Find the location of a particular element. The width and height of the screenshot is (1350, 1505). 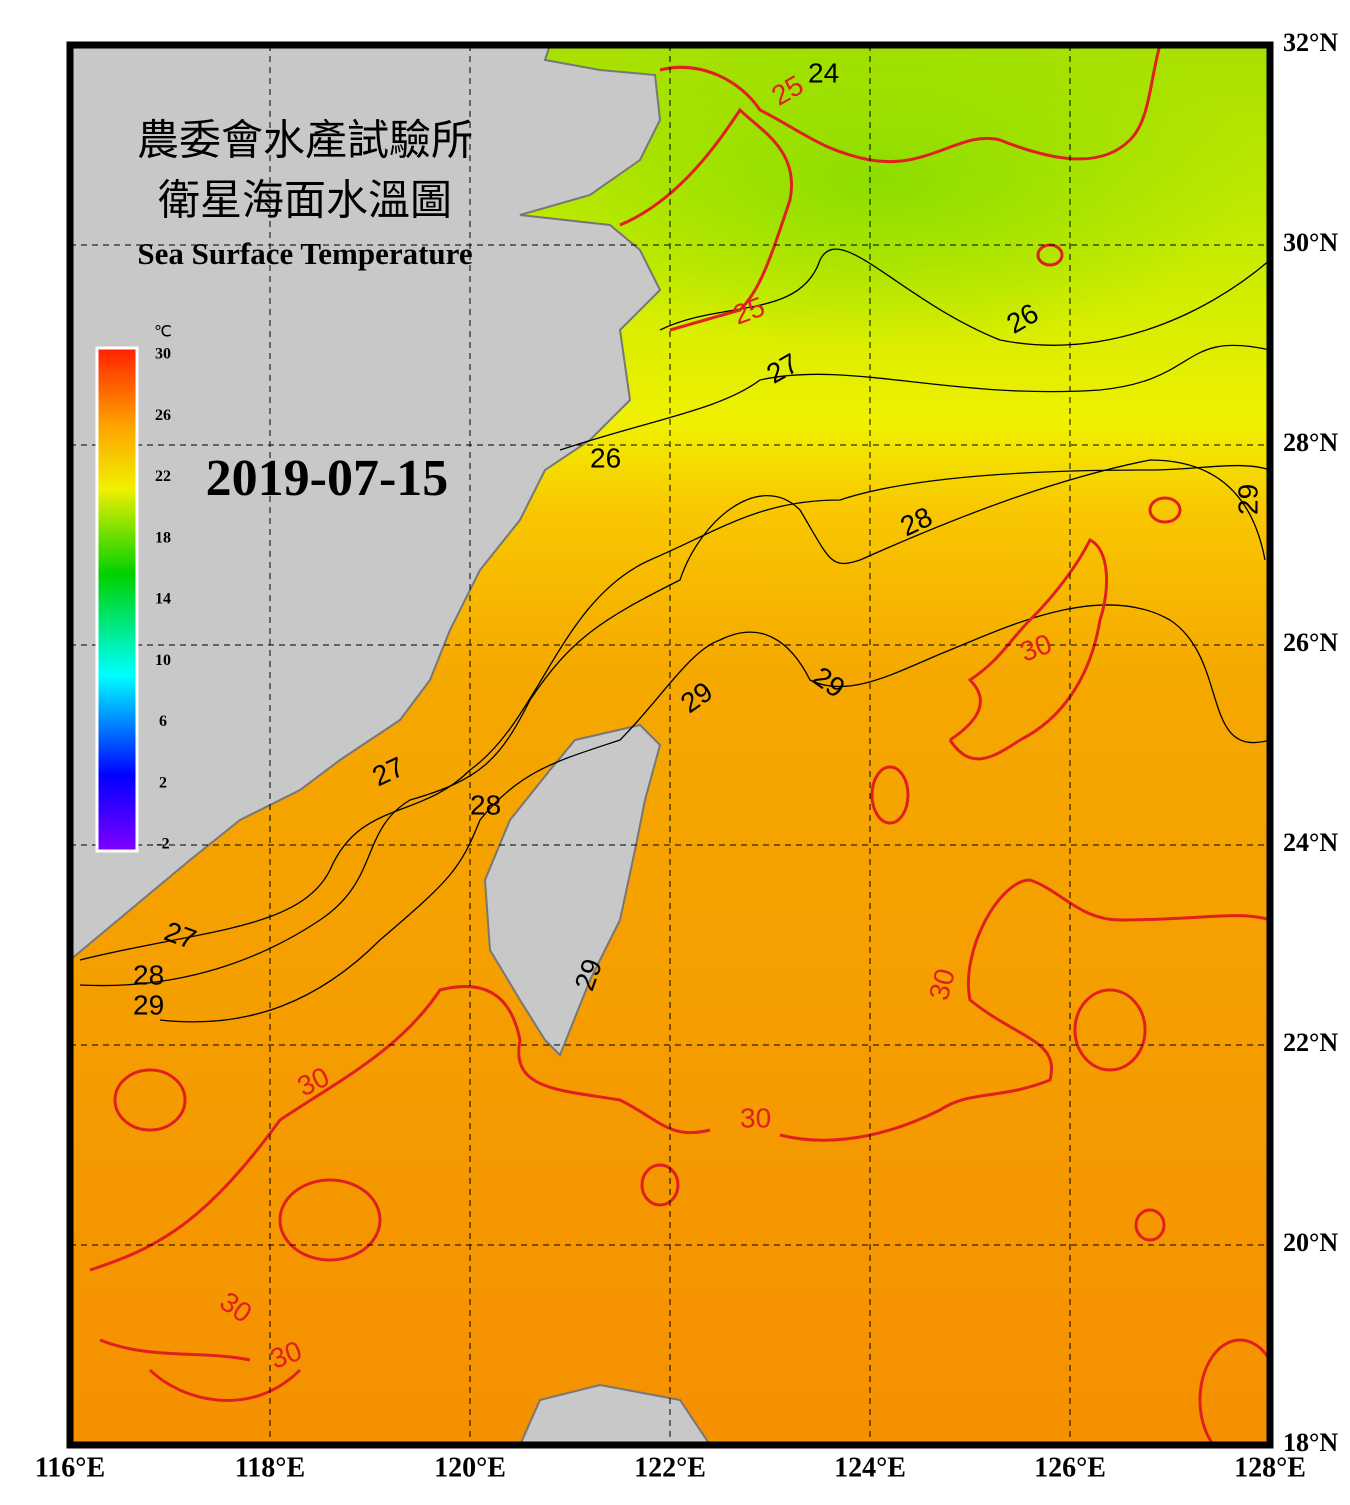

colorbar-tick-label: 2 is located at coordinates (163, 782).